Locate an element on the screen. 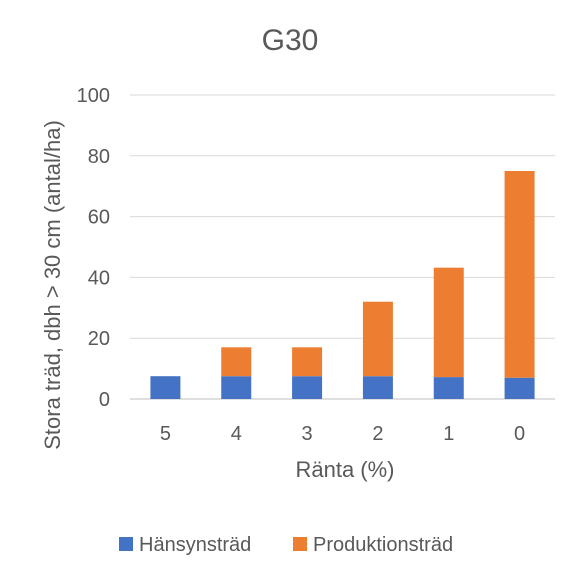  x-tick-label: 4 is located at coordinates (236, 434).